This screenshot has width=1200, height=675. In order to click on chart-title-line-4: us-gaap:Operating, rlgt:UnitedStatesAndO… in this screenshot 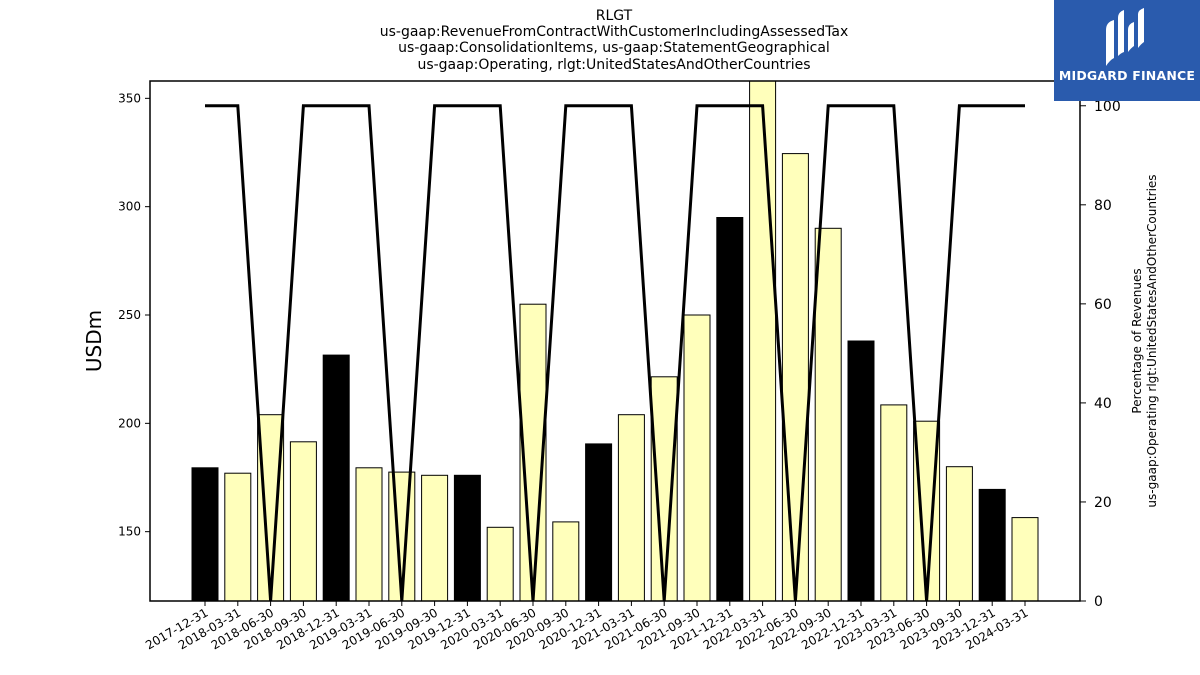, I will do `click(613, 65)`.